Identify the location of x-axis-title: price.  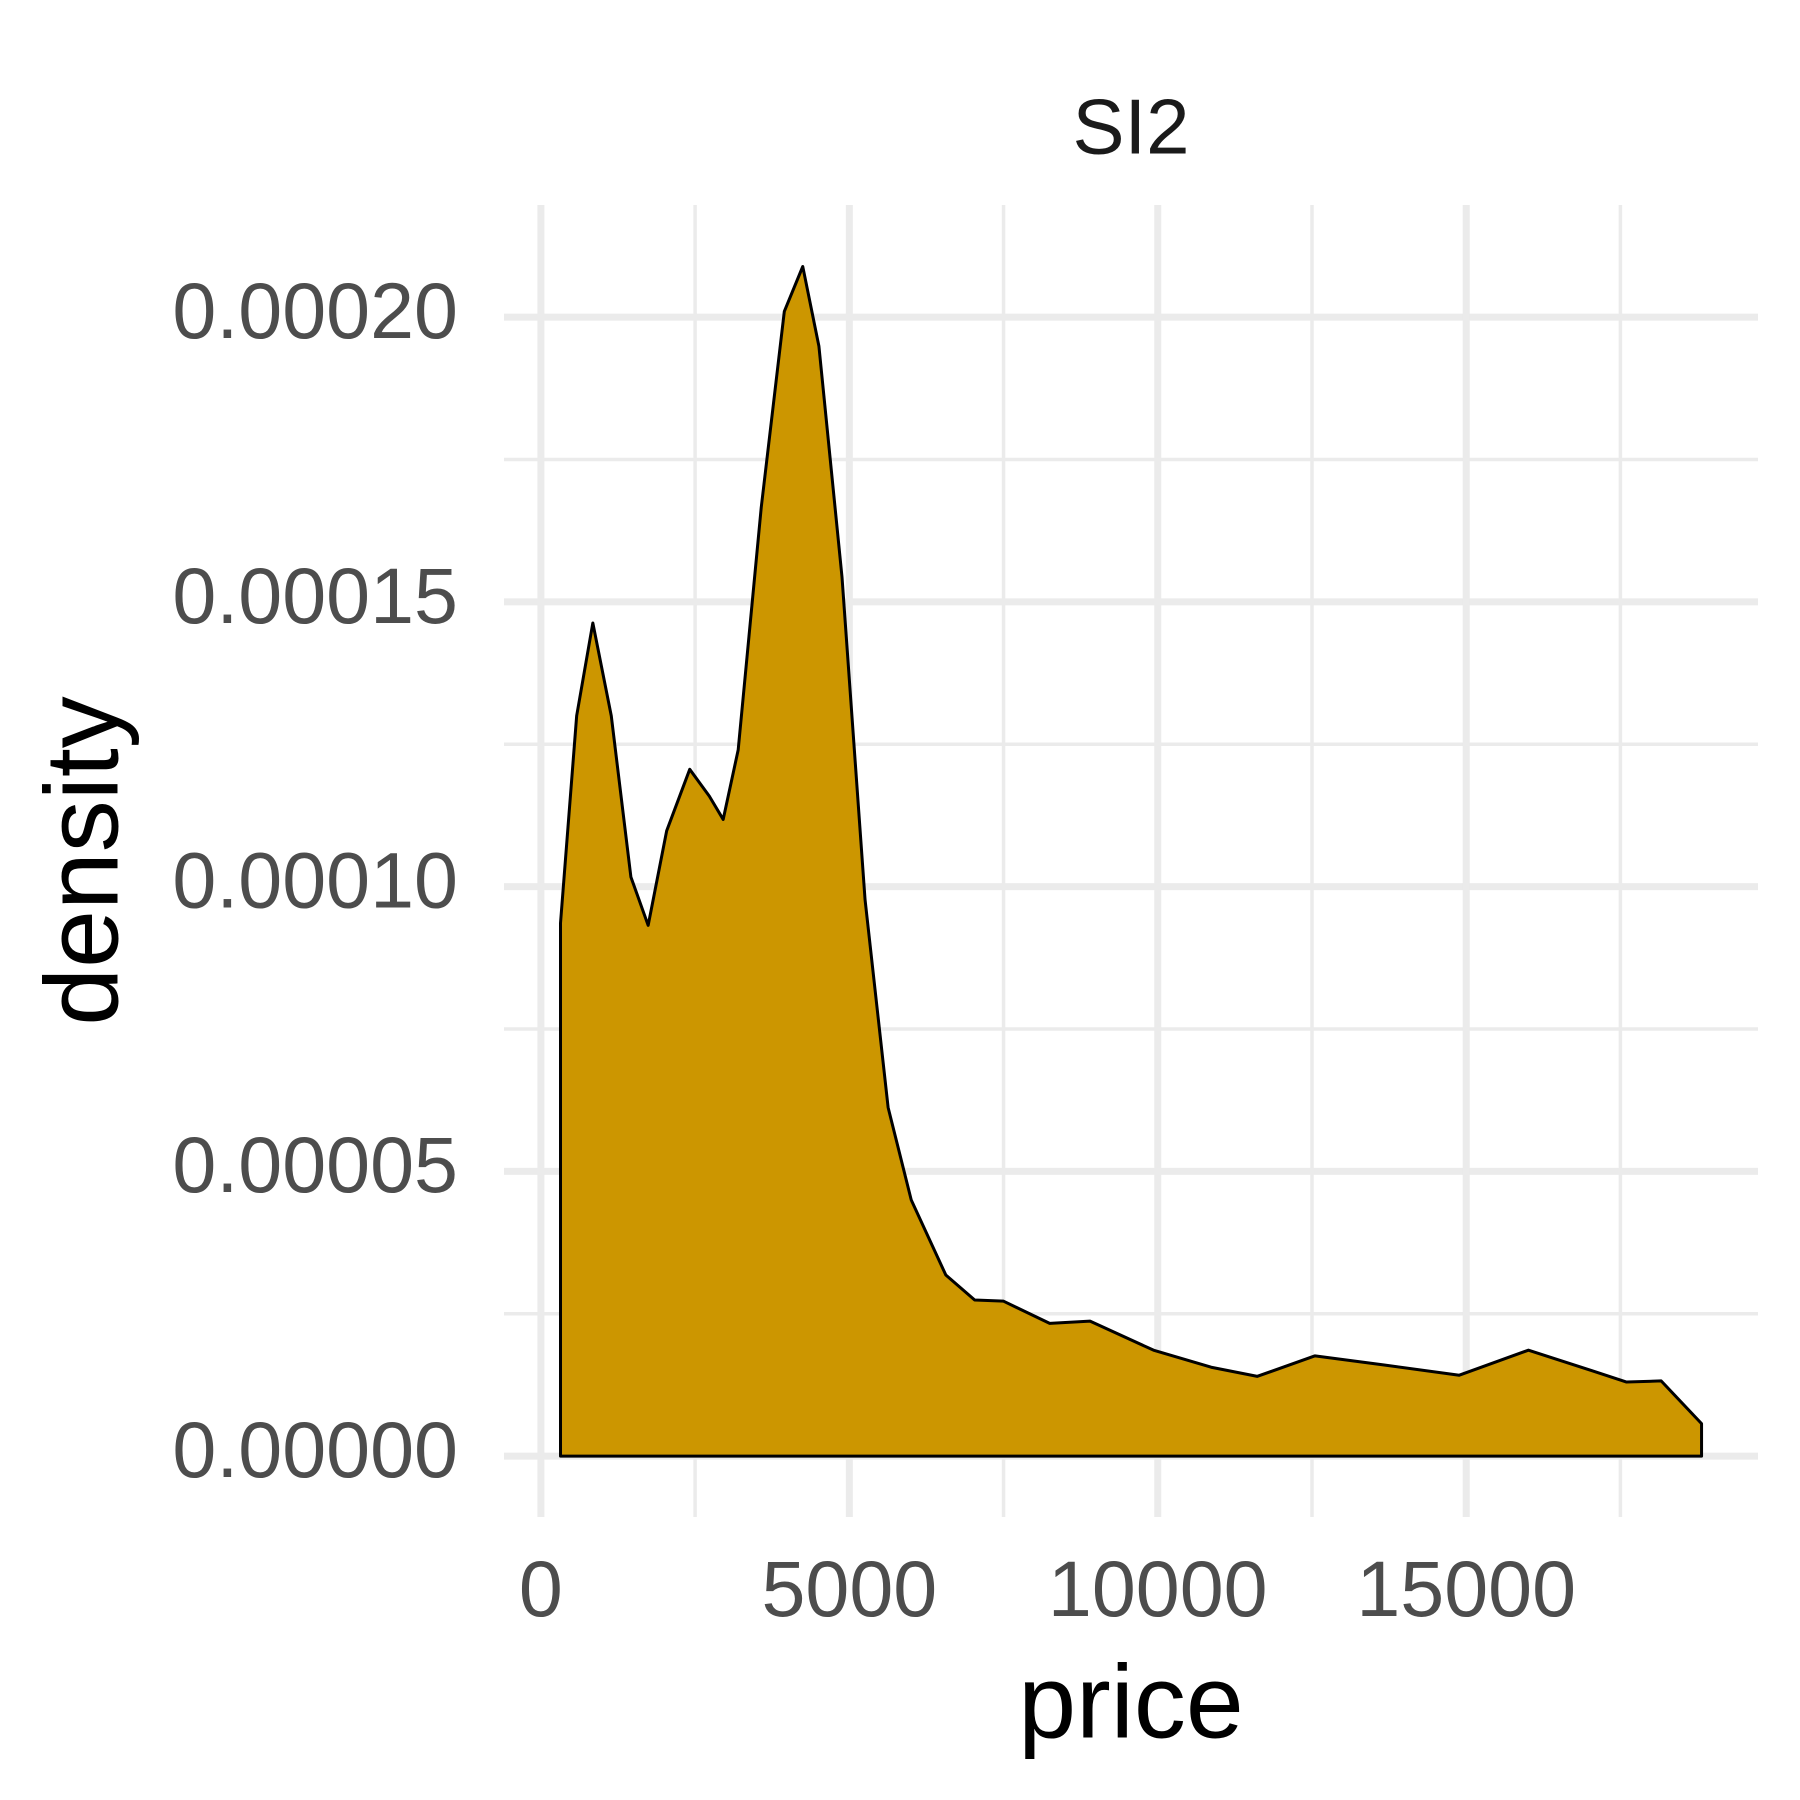
(1130, 1702).